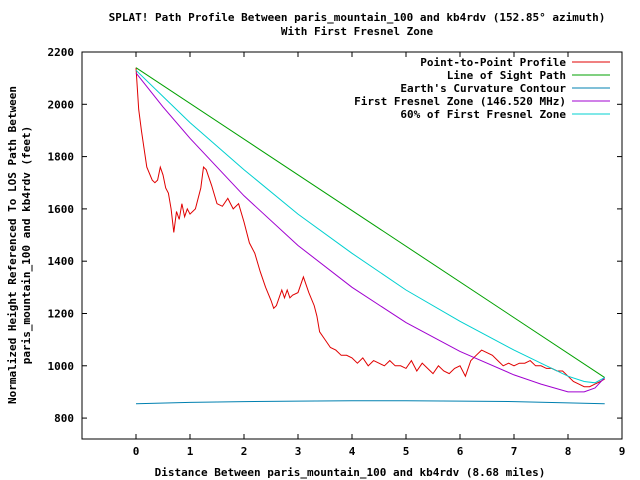  What do you see at coordinates (61, 104) in the screenshot?
I see `y-tick-label: 2000` at bounding box center [61, 104].